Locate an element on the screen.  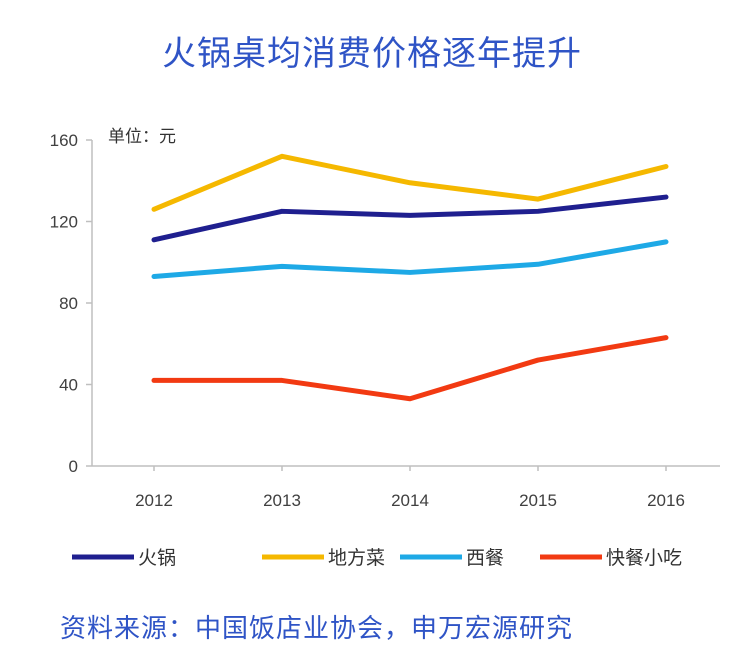
source-note: 资料来源：中国饭店业协会，申万宏源研究 is located at coordinates (317, 629).